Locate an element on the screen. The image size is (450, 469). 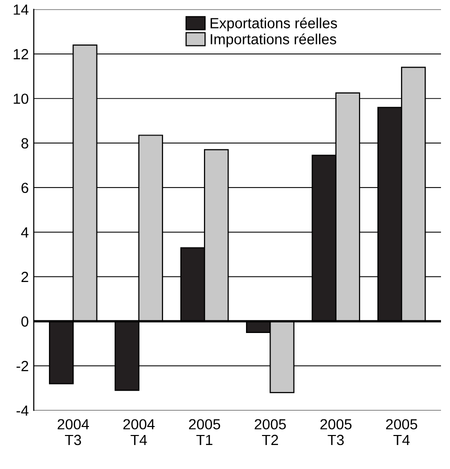
x-tick-label: 2005 T3 is located at coordinates (336, 432).